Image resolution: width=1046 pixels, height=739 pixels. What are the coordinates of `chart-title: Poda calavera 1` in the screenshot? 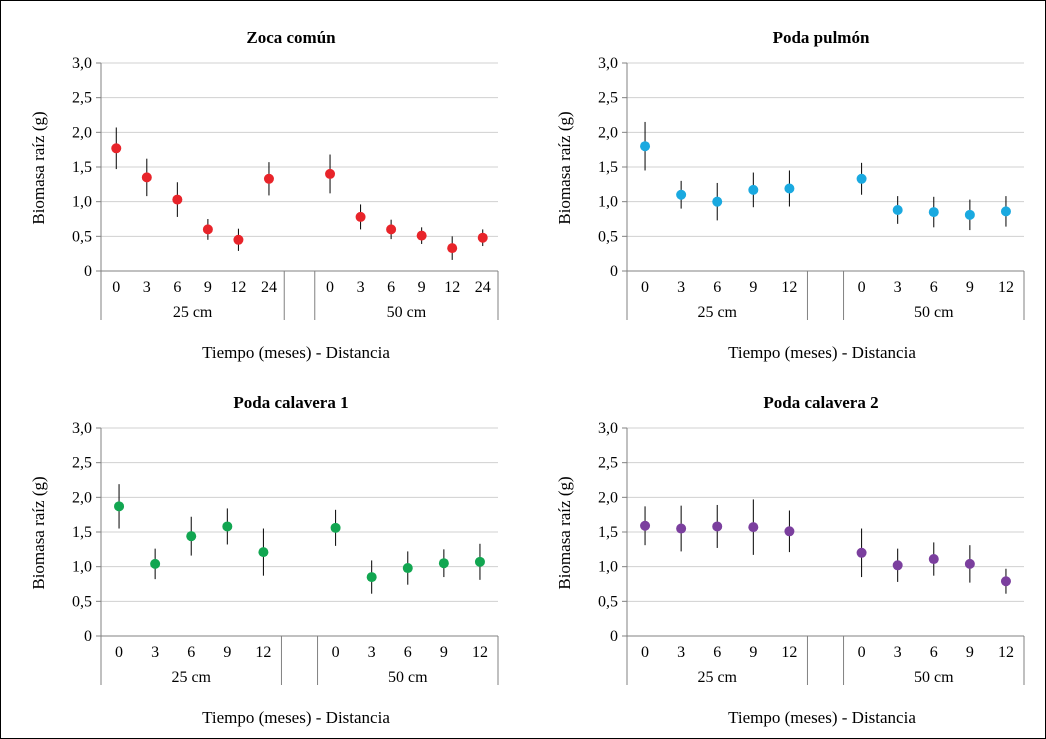 It's located at (290, 402).